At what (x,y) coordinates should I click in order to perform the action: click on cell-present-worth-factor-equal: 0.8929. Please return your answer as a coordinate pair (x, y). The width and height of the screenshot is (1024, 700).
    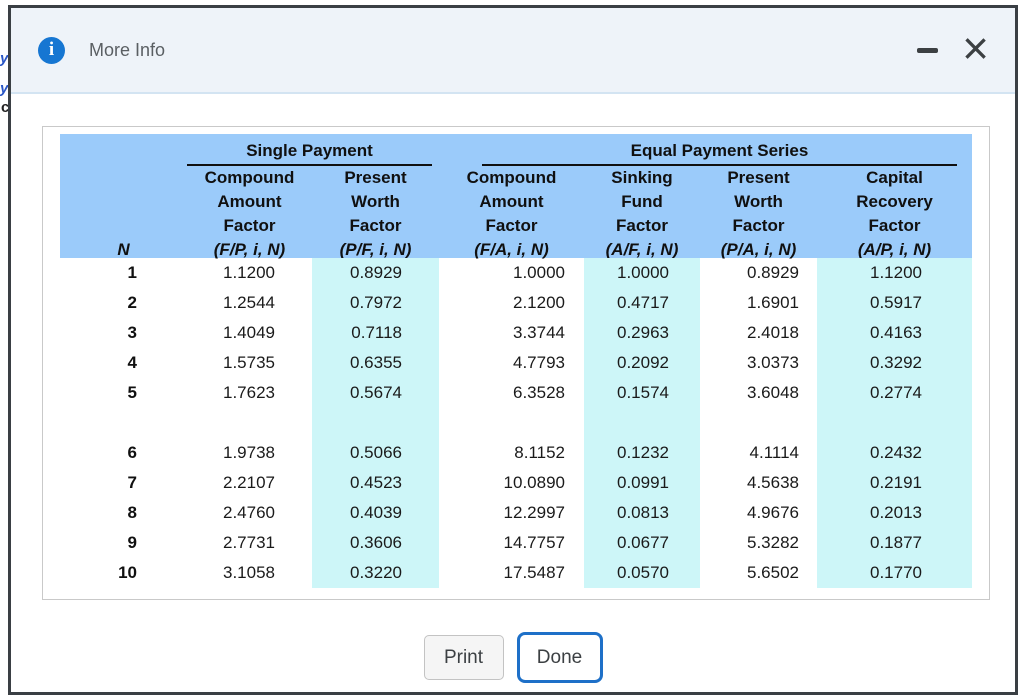
    Looking at the image, I should click on (773, 272).